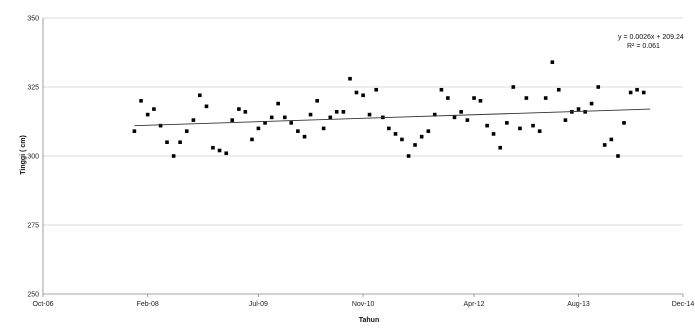 The image size is (695, 335). I want to click on y-tick-label: 300, so click(33, 157).